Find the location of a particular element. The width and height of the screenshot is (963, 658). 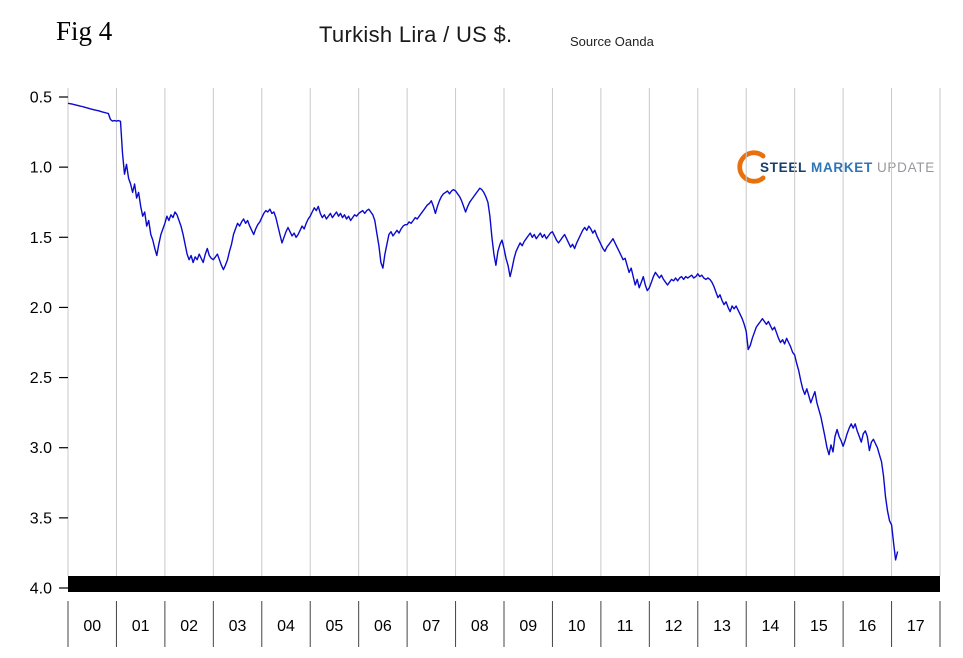

y-axis-label: 3.0 is located at coordinates (41, 448).